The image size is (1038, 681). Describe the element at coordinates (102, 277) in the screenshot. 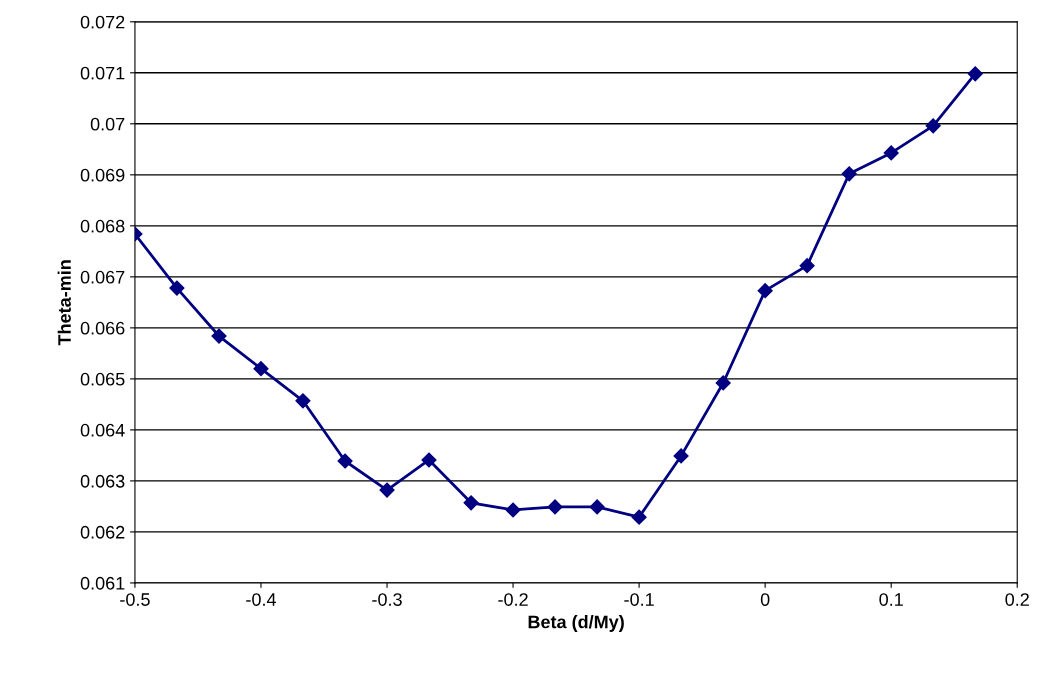

I see `y-tick-label: 0.067` at that location.